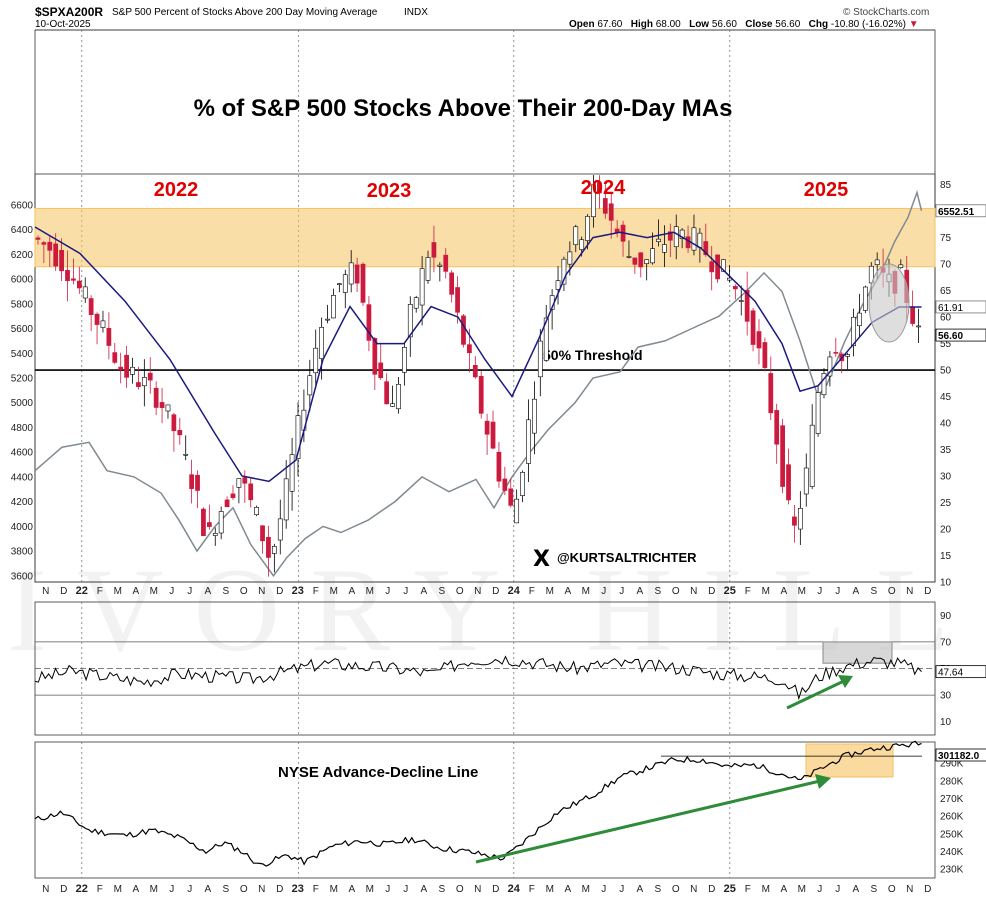 The height and width of the screenshot is (904, 986). What do you see at coordinates (946, 503) in the screenshot?
I see `right-axis-tick-label: 25` at bounding box center [946, 503].